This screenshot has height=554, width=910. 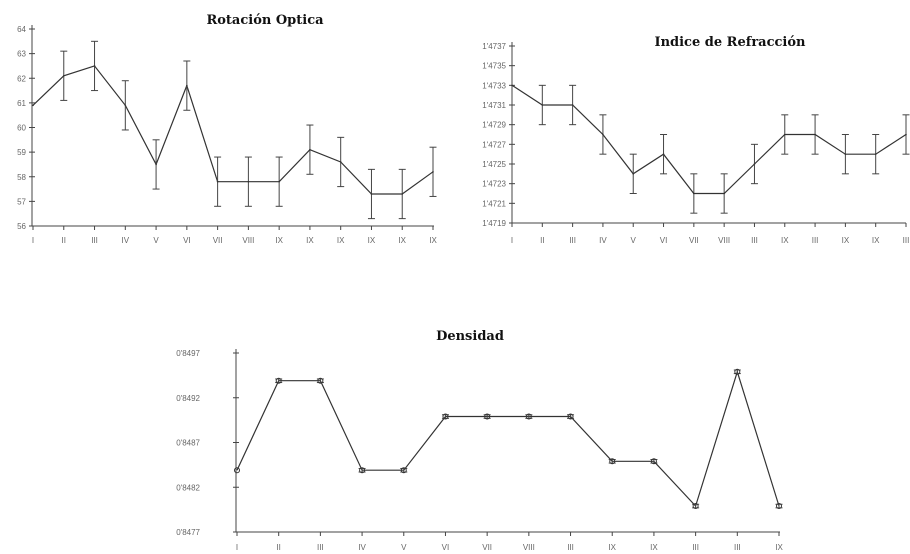 What do you see at coordinates (731, 42) in the screenshot?
I see `chart-title: Indice de Refracción` at bounding box center [731, 42].